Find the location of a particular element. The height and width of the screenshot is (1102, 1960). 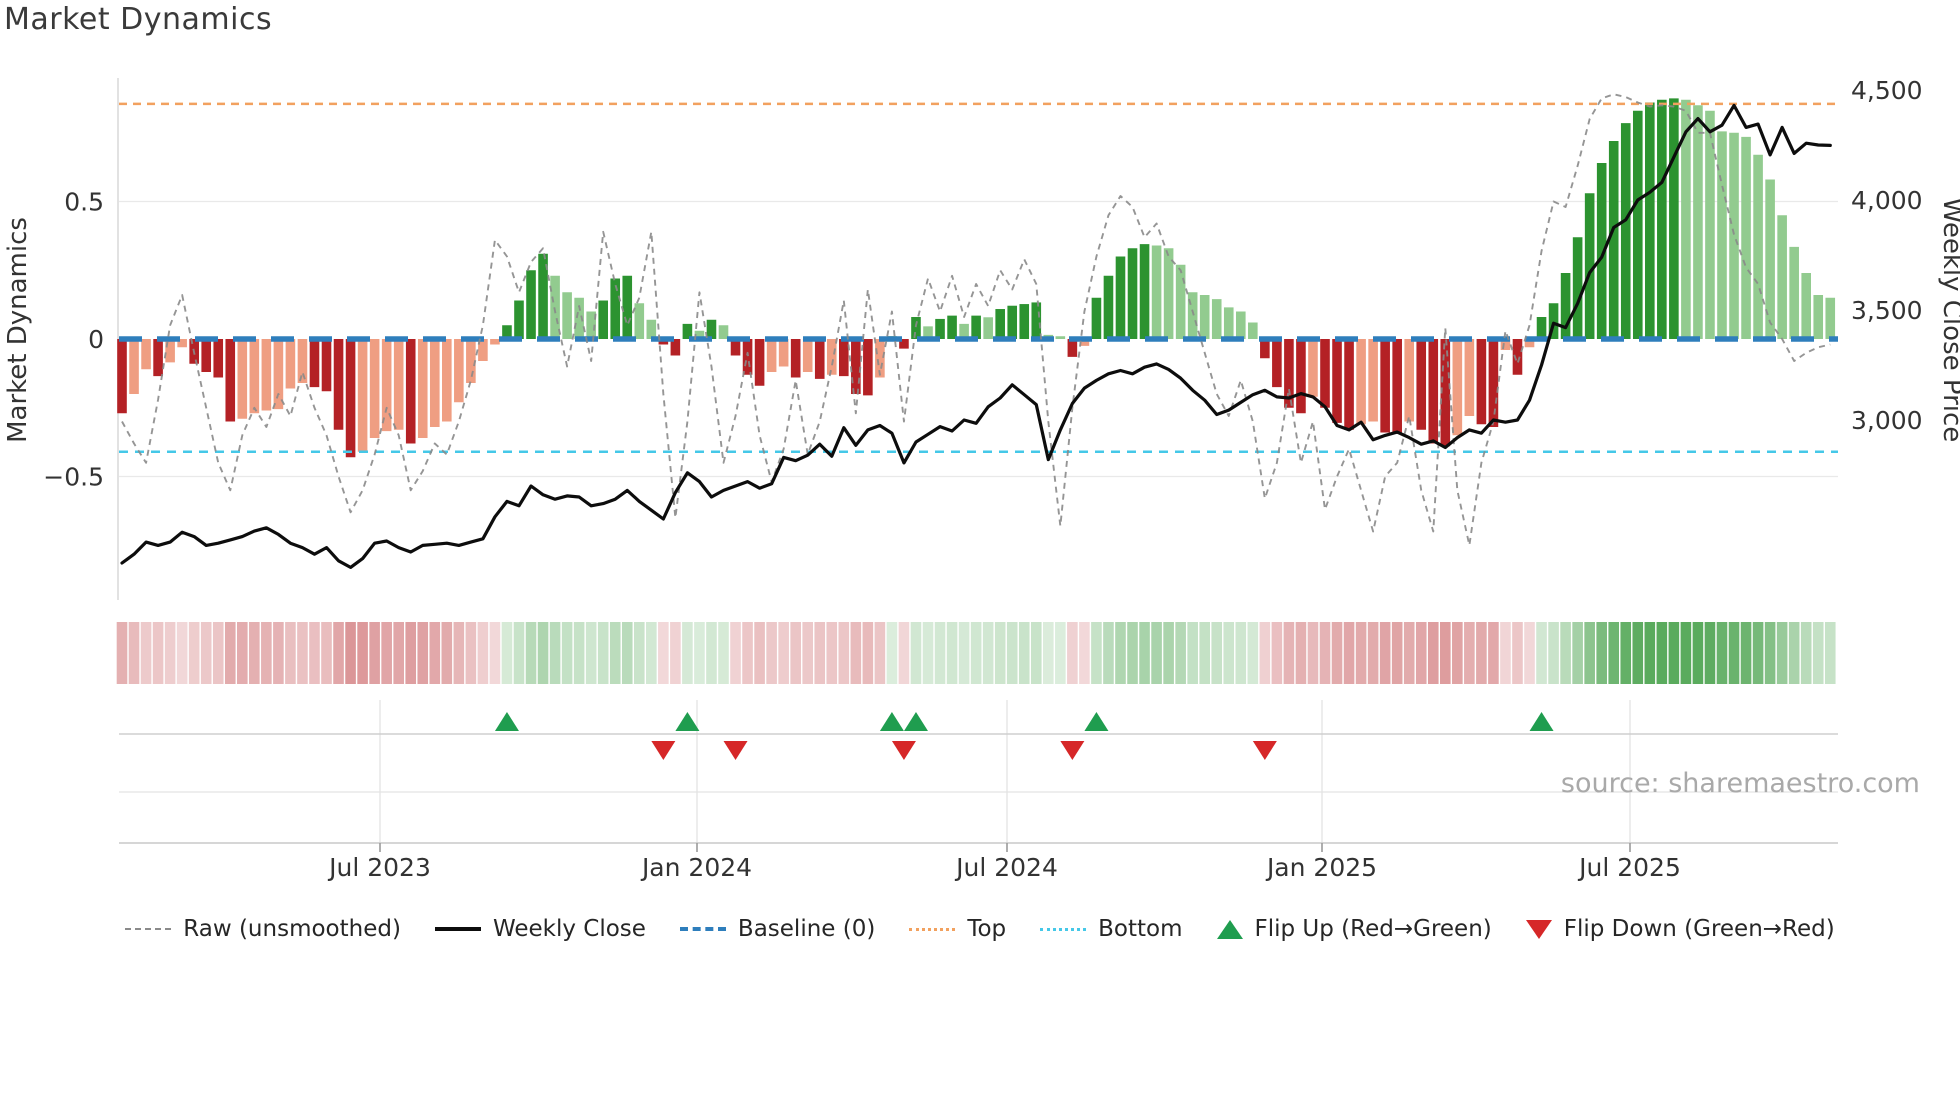

x-axis-tick-label: Jan 2025 is located at coordinates (1321, 867).